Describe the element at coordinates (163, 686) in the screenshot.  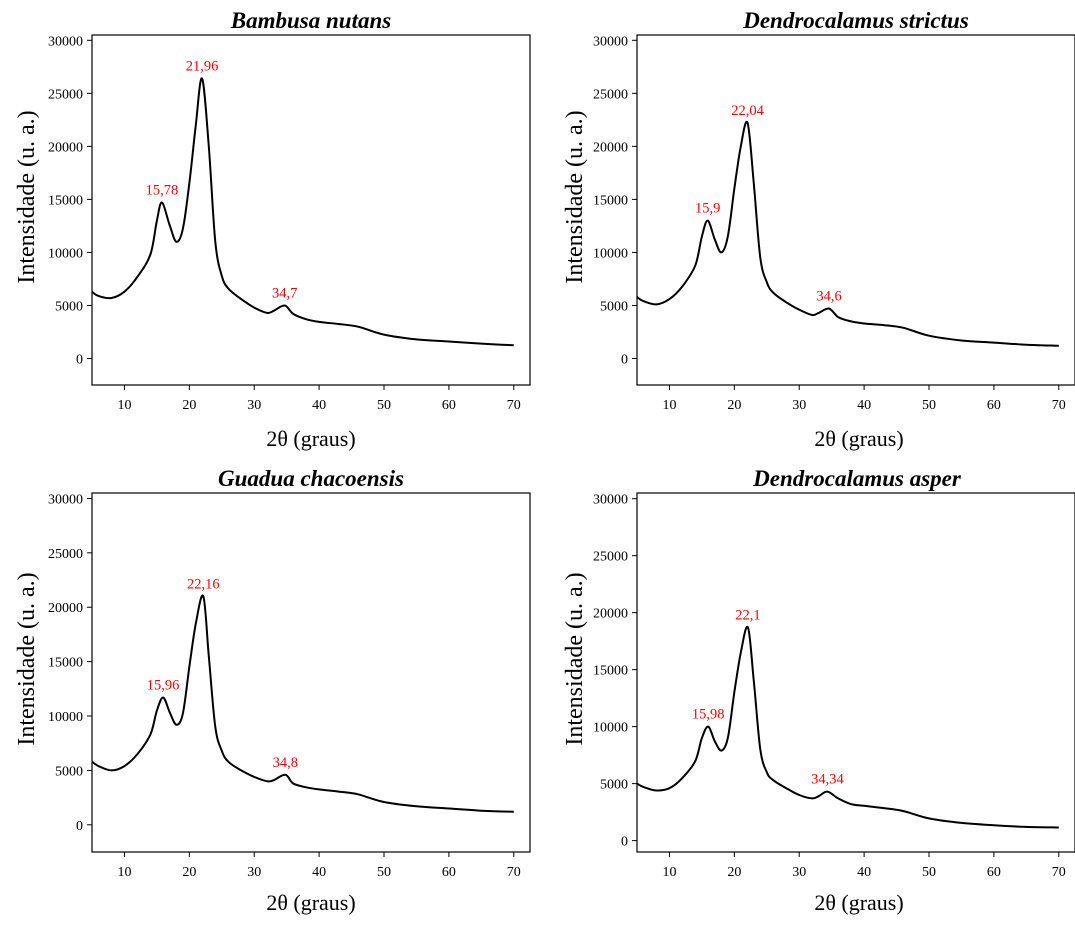
I see `peak-label: 15,96` at that location.